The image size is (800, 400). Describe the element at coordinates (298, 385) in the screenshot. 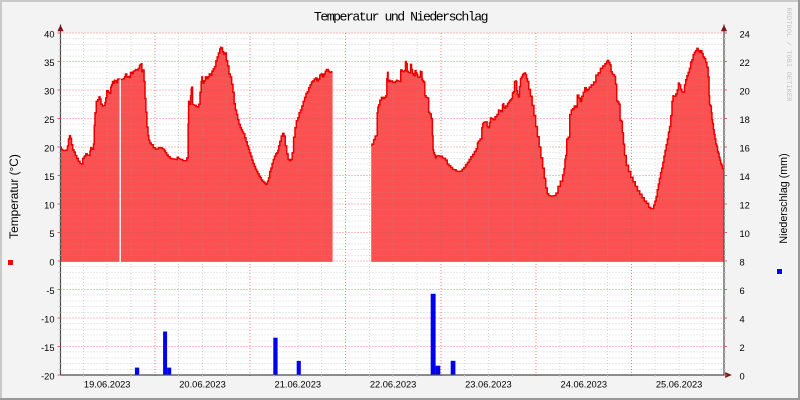

I see `svg-text: 21.06.2023` at that location.